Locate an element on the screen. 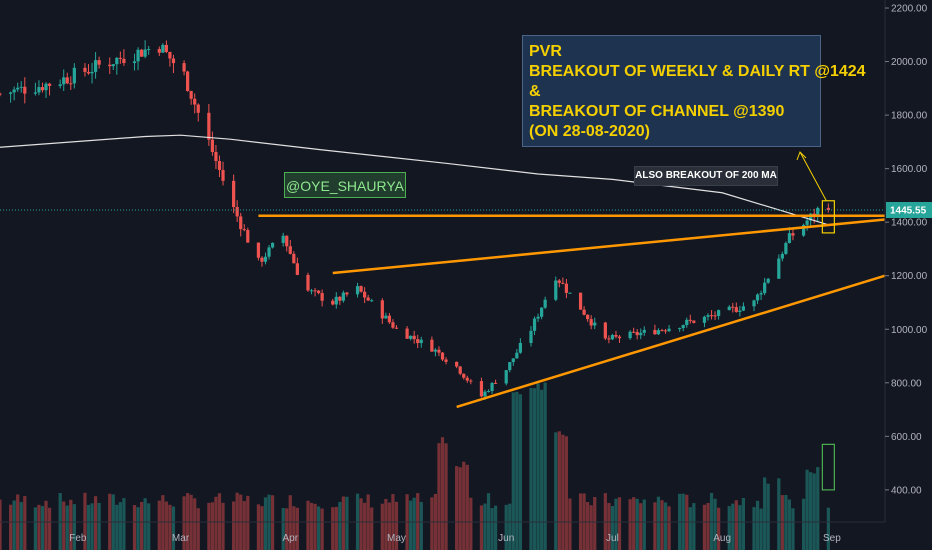 This screenshot has width=932, height=550. channel-upper-line is located at coordinates (609, 246).